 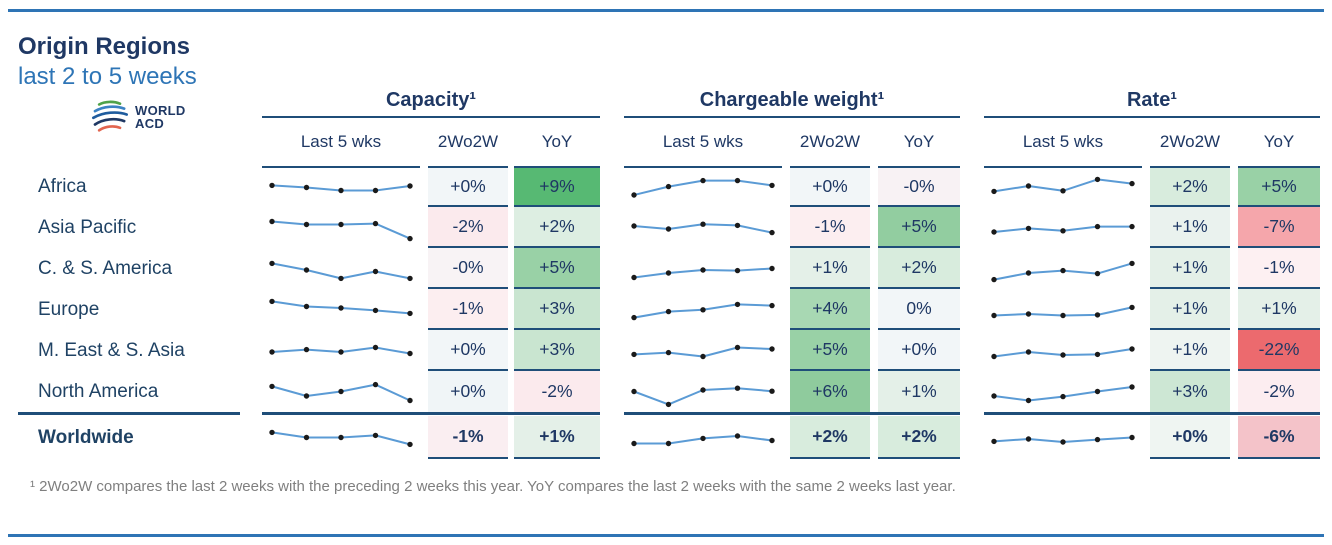 What do you see at coordinates (105, 268) in the screenshot?
I see `region-label-c-s-america: C. & S. America` at bounding box center [105, 268].